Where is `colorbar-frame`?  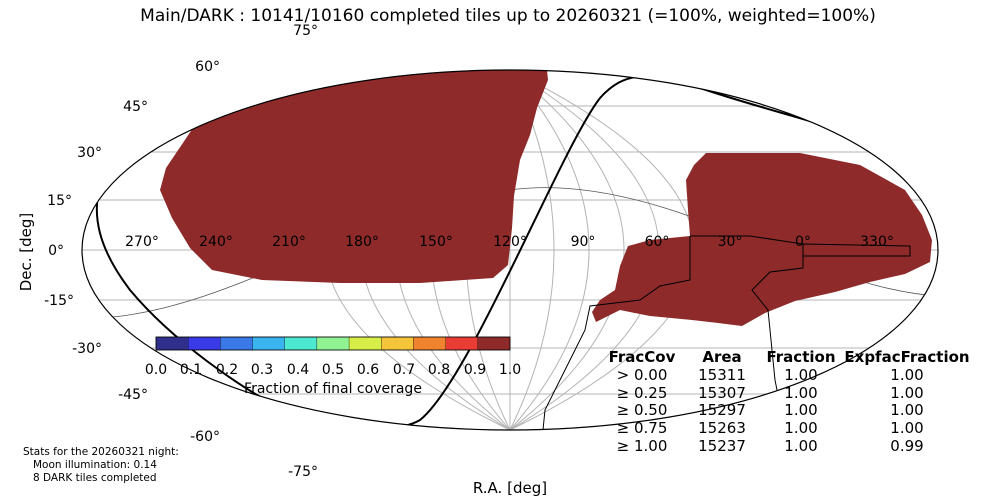 colorbar-frame is located at coordinates (333, 343).